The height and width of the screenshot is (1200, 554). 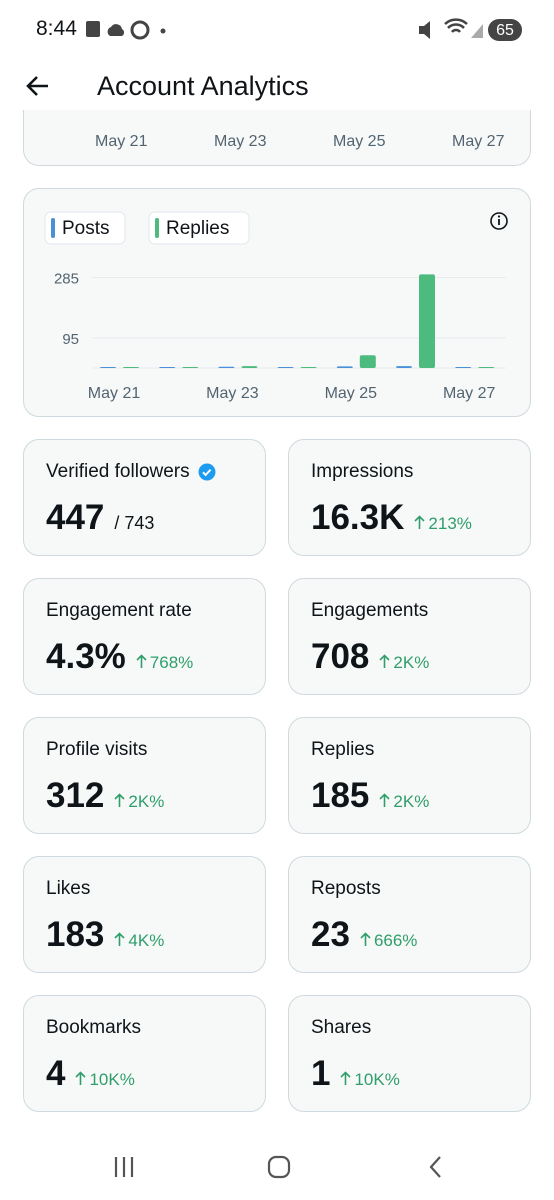 I want to click on stat-row: 1 10K%, so click(x=355, y=1074).